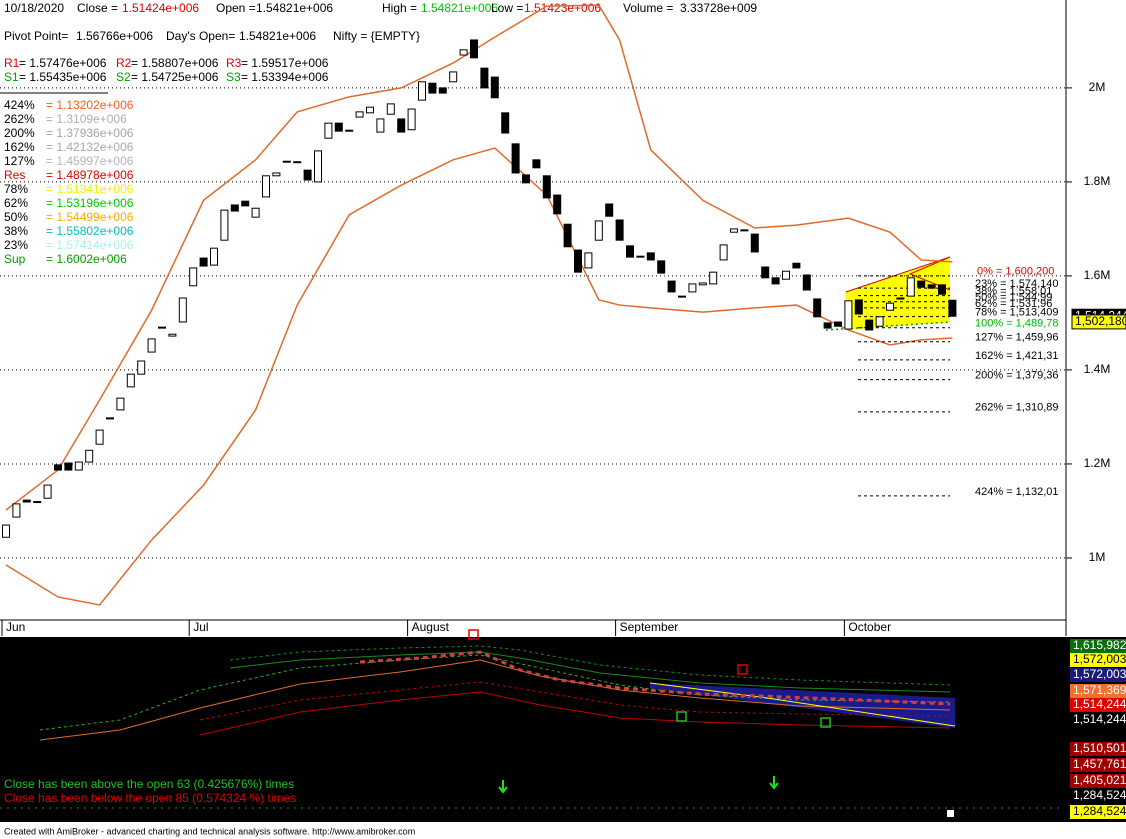 The height and width of the screenshot is (839, 1126). Describe the element at coordinates (16, 245) in the screenshot. I see `fib-name: 23%` at that location.